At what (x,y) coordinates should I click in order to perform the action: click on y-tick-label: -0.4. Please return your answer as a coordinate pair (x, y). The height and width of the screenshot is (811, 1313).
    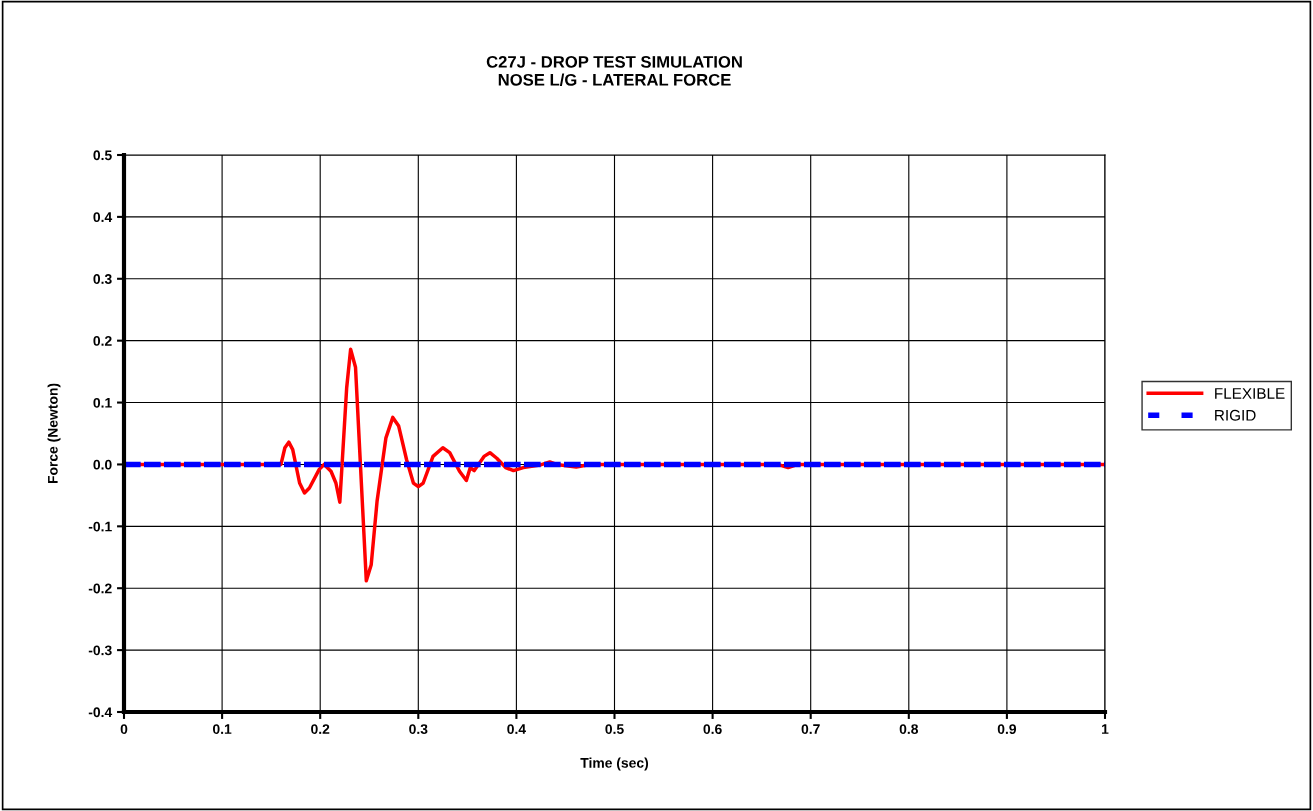
    Looking at the image, I should click on (100, 712).